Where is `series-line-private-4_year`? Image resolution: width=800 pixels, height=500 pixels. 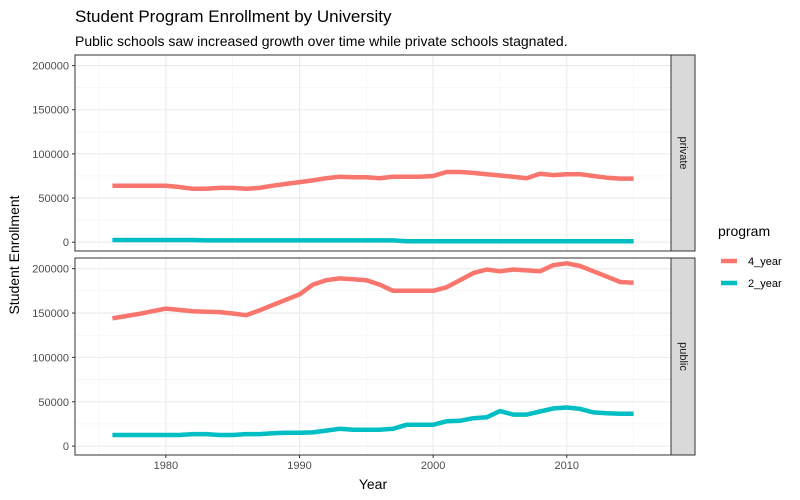
series-line-private-4_year is located at coordinates (373, 180).